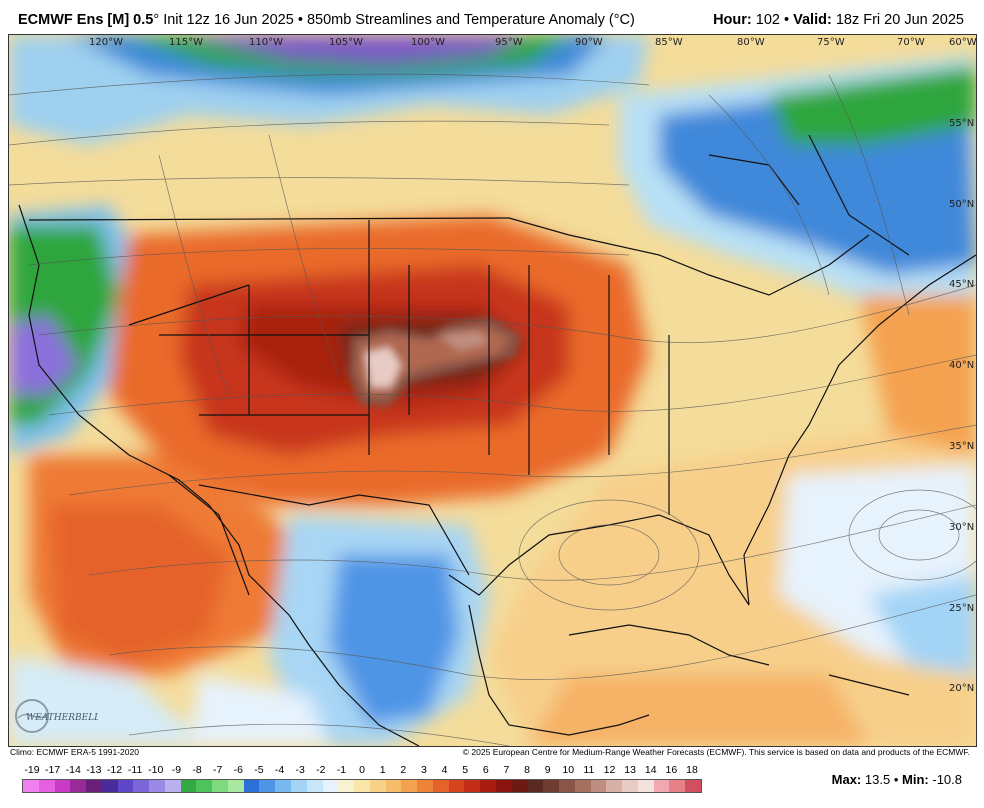  What do you see at coordinates (176, 770) in the screenshot?
I see `legend-label: -9` at bounding box center [176, 770].